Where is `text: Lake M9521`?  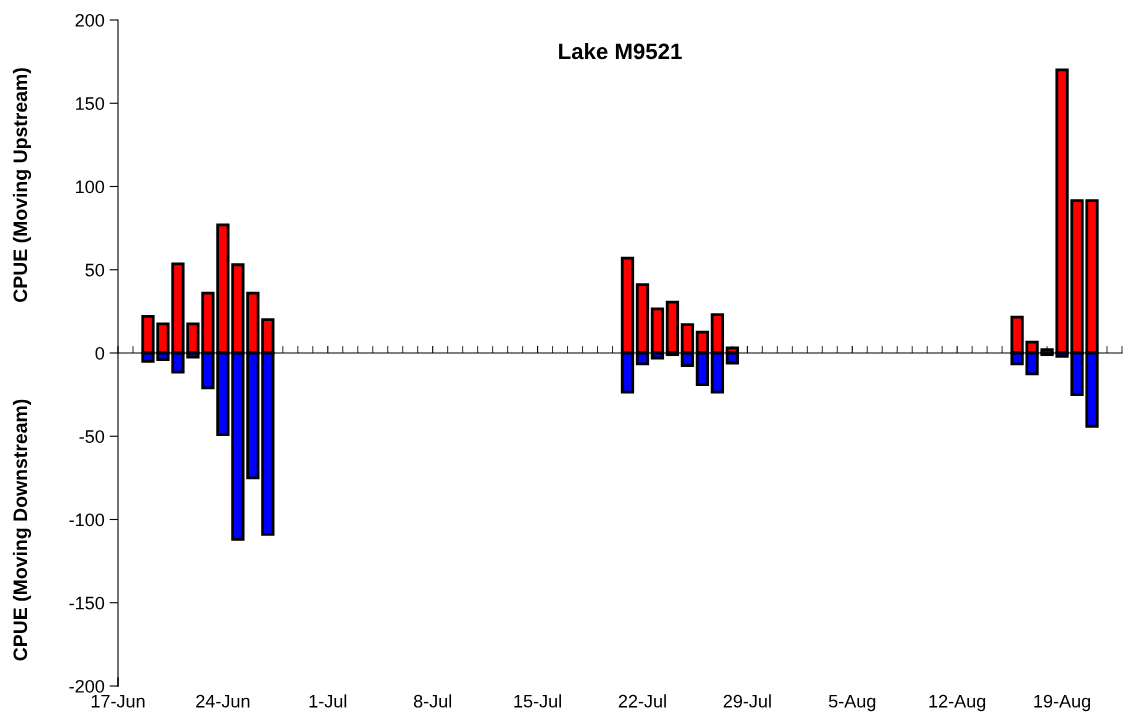 text: Lake M9521 is located at coordinates (620, 51).